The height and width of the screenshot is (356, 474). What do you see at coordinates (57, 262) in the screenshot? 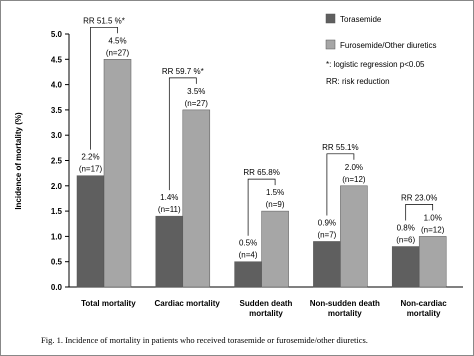
I see `y-tick-label: 0.5` at bounding box center [57, 262].